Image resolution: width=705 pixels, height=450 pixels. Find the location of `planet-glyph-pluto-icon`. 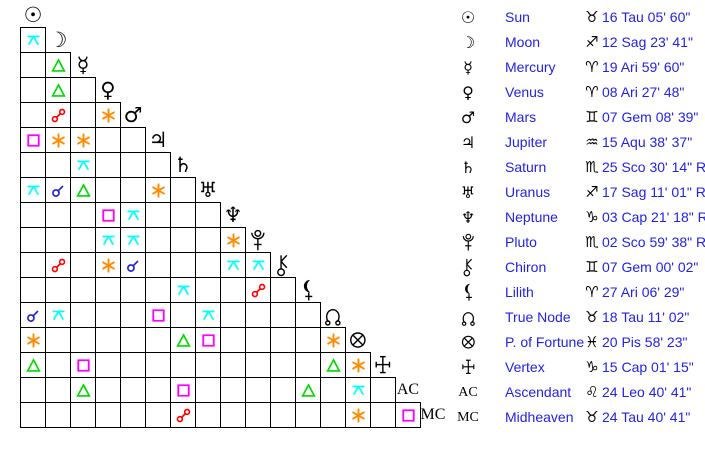

planet-glyph-pluto-icon is located at coordinates (258, 240).